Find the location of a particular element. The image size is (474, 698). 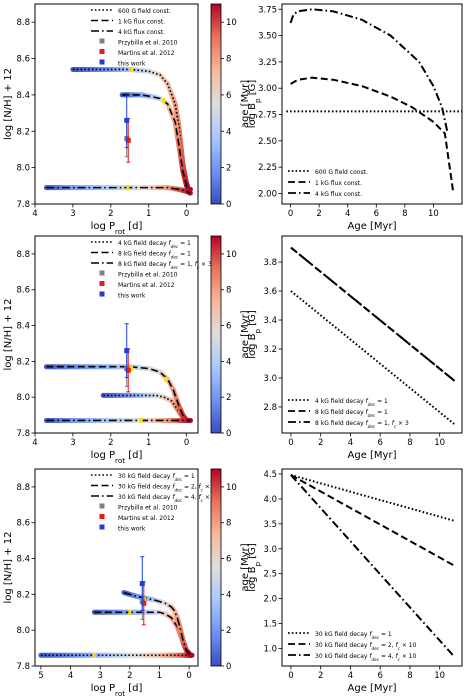

y-tick-label: 2.00 is located at coordinates (267, 194).